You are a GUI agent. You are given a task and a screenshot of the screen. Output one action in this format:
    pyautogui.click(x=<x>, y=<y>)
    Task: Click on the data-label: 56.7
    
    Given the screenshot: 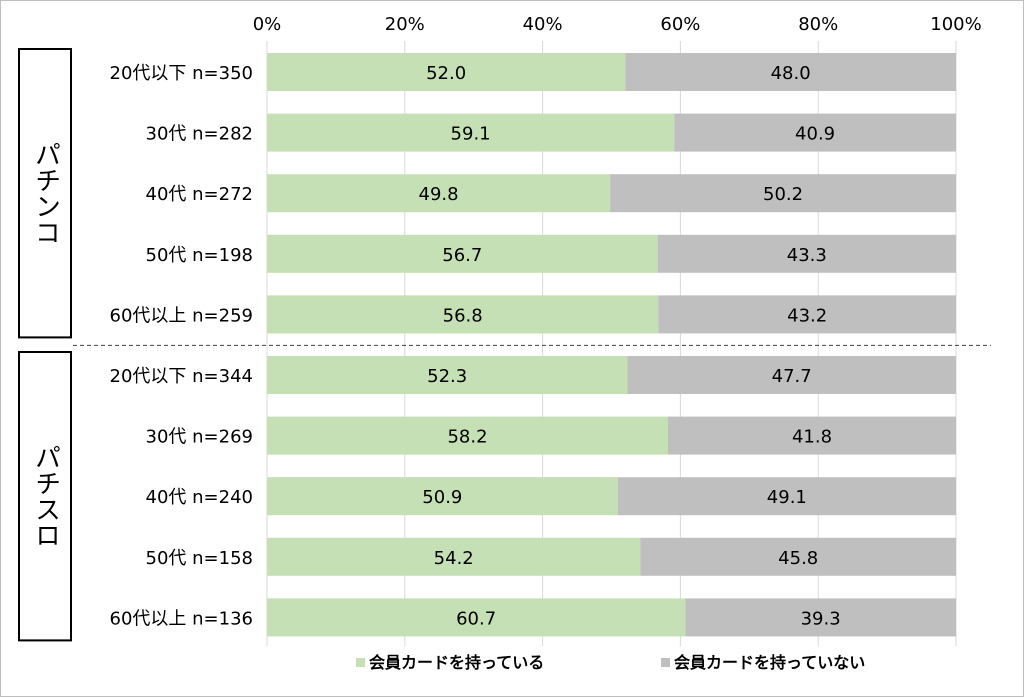 What is the action you would take?
    pyautogui.click(x=462, y=255)
    